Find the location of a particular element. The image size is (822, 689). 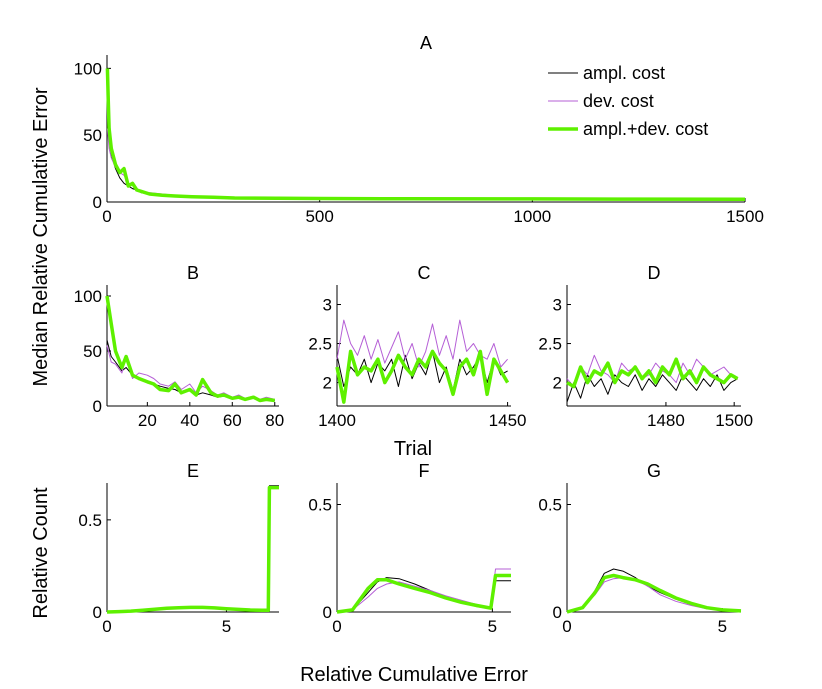

legend-label: ampl.+dev. cost is located at coordinates (645, 129).